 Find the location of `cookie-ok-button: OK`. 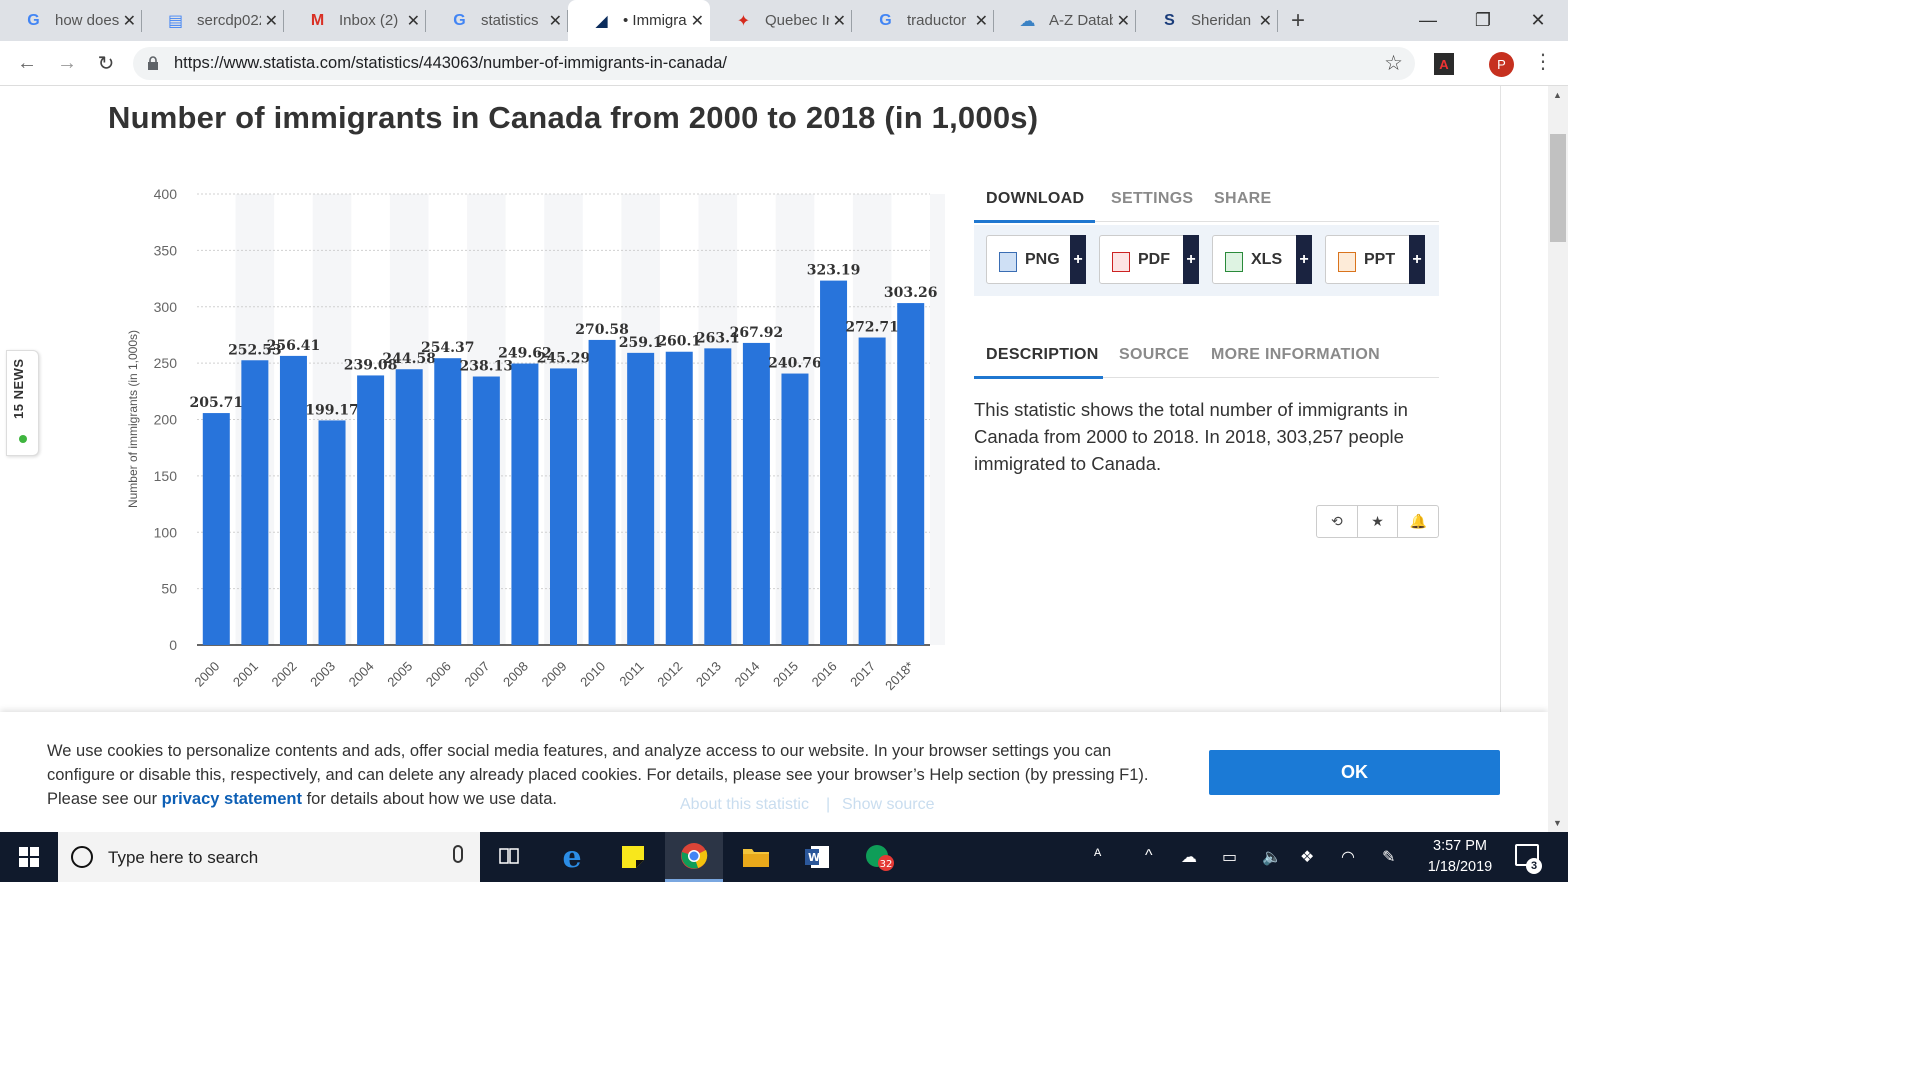

cookie-ok-button: OK is located at coordinates (1354, 772).